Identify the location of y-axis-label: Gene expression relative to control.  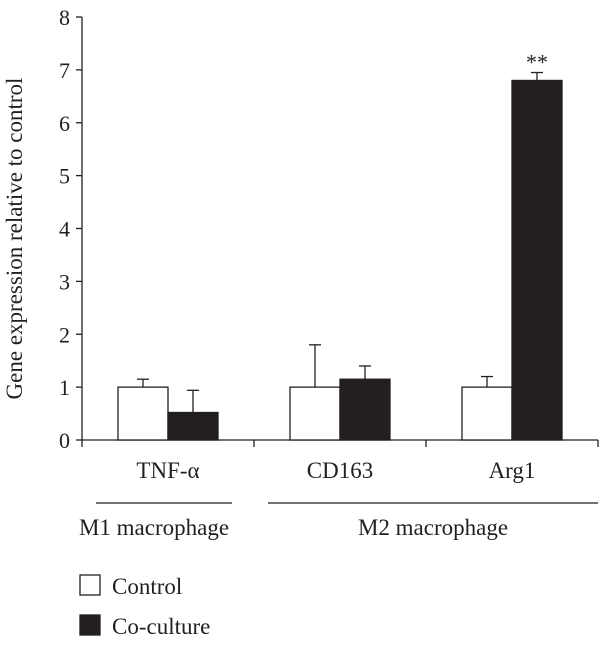
(14, 239).